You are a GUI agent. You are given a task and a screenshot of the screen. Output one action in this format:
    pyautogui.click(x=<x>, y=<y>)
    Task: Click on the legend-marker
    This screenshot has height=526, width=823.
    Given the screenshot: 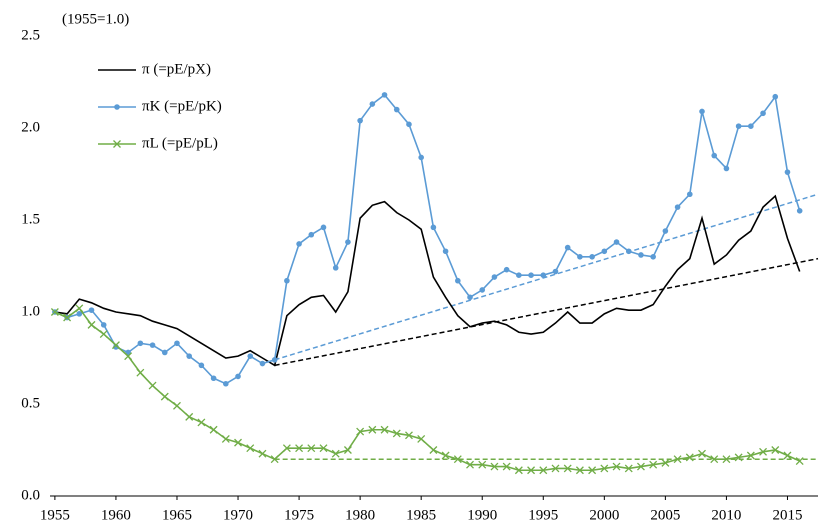 What is the action you would take?
    pyautogui.click(x=117, y=107)
    